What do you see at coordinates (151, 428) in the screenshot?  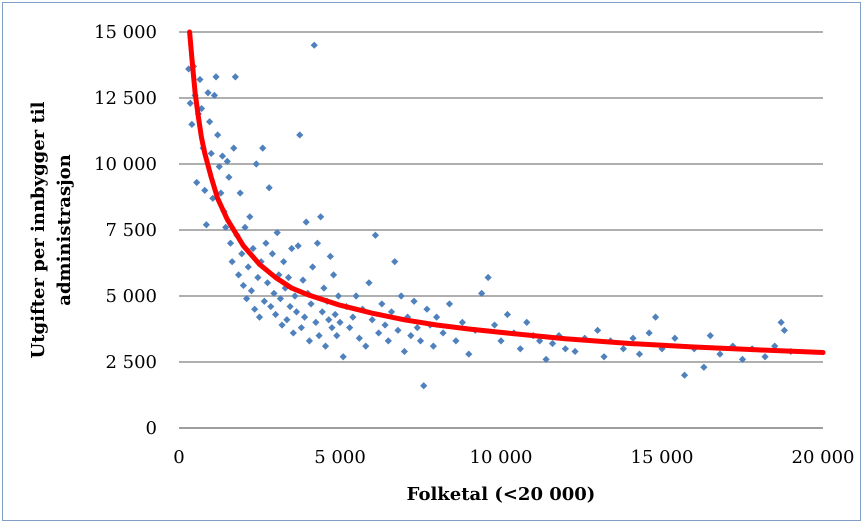 I see `y-tick-label: 0` at bounding box center [151, 428].